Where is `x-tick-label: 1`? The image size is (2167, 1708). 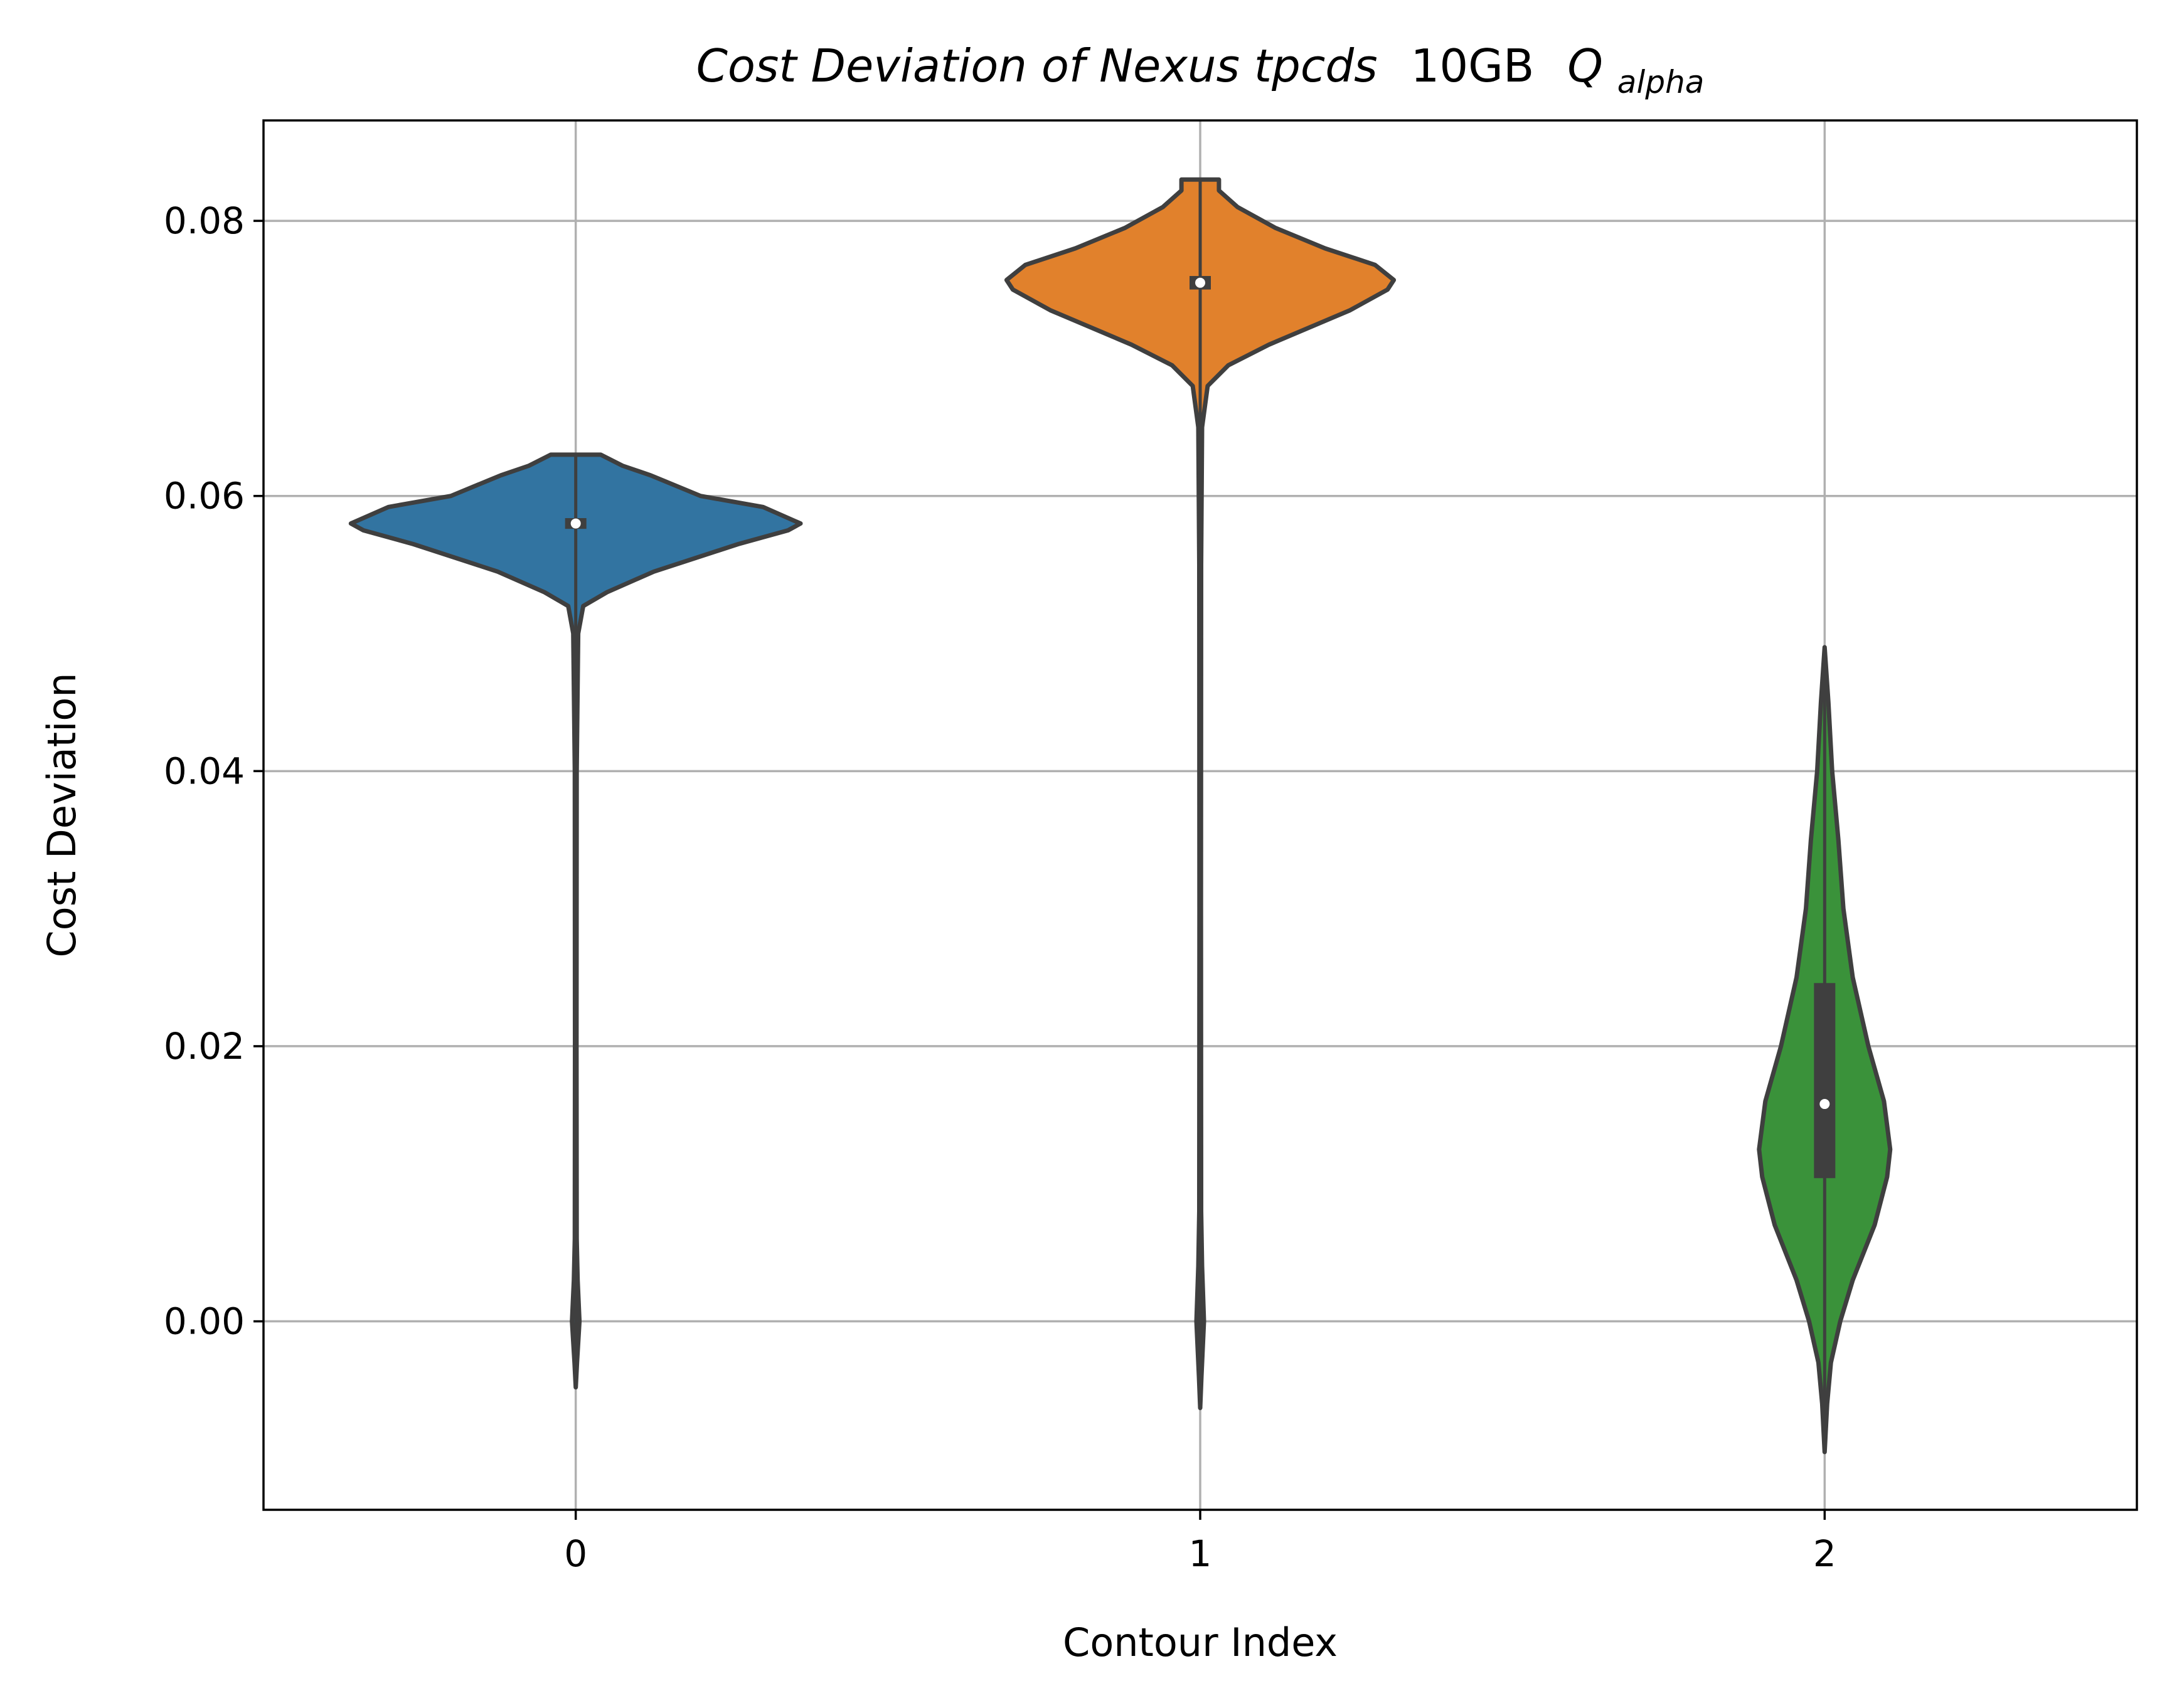
x-tick-label: 1 is located at coordinates (1200, 1553).